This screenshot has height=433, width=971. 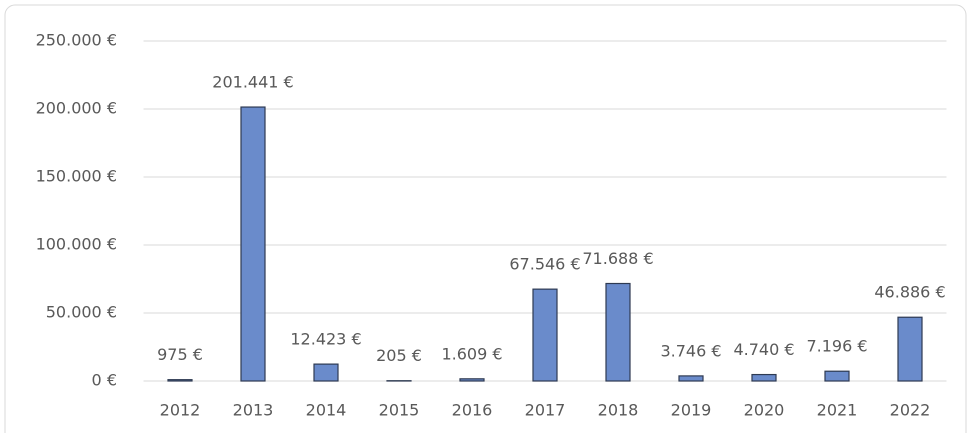 I want to click on x-tick-label: 2014, so click(x=326, y=410).